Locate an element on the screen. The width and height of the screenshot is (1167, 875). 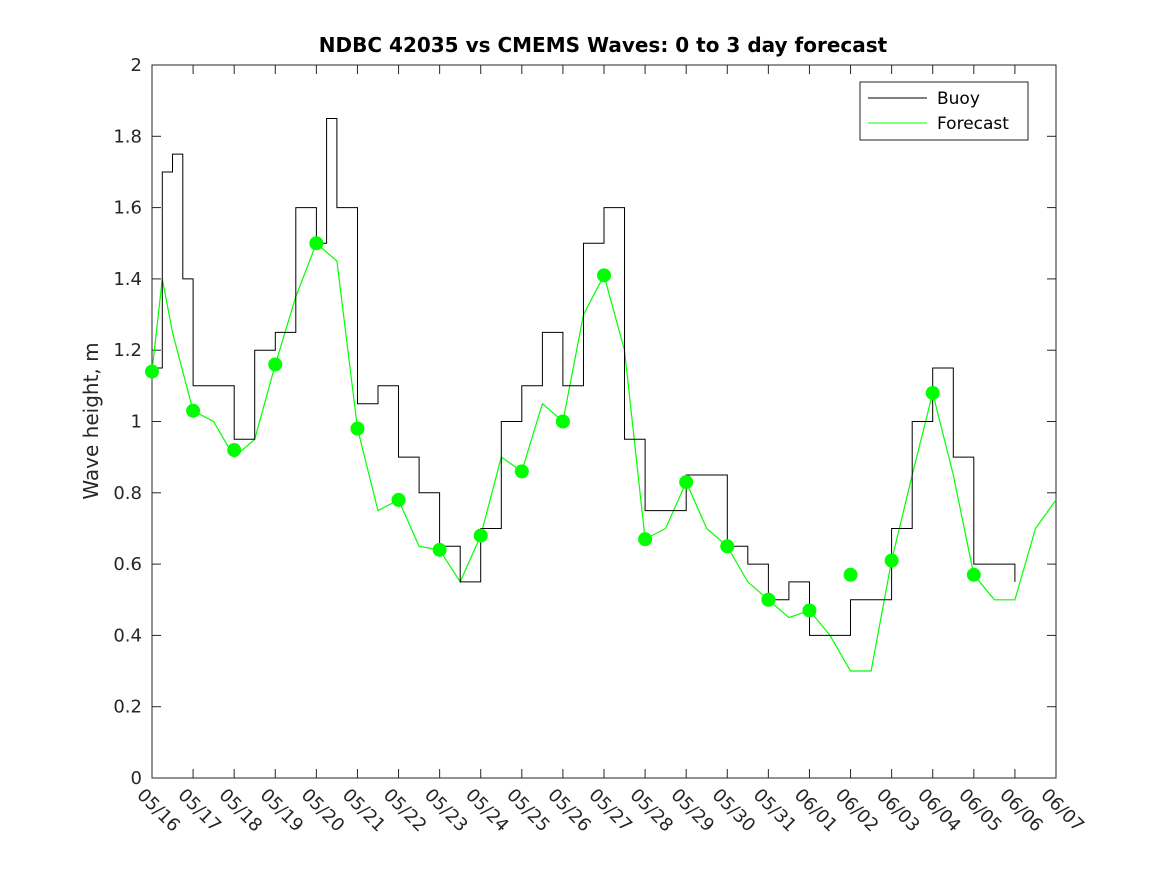
y-tick-label: 2 is located at coordinates (136, 65).